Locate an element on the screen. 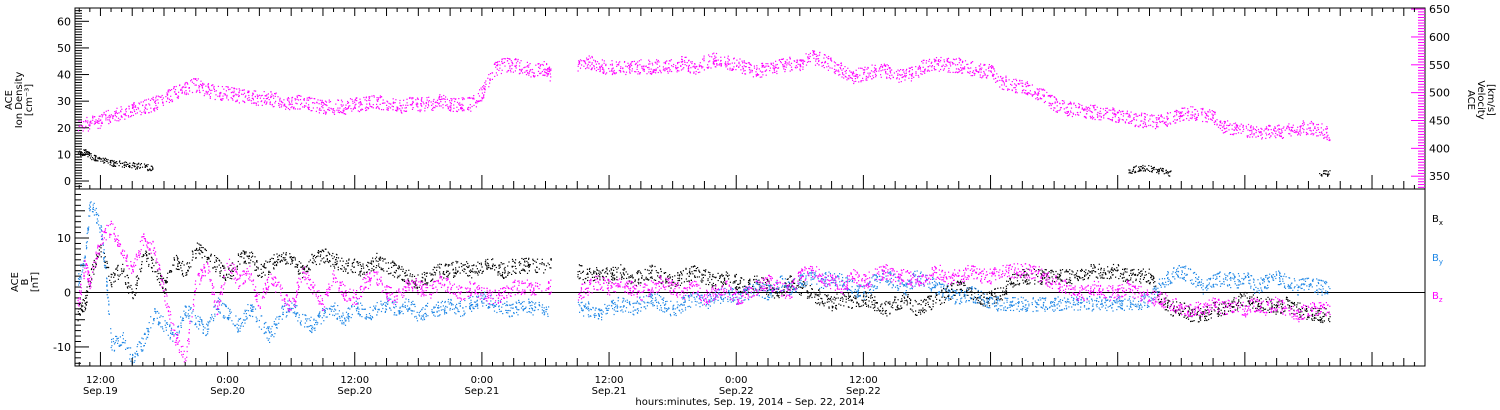  top-left-tick-label: 20 is located at coordinates (64, 128).